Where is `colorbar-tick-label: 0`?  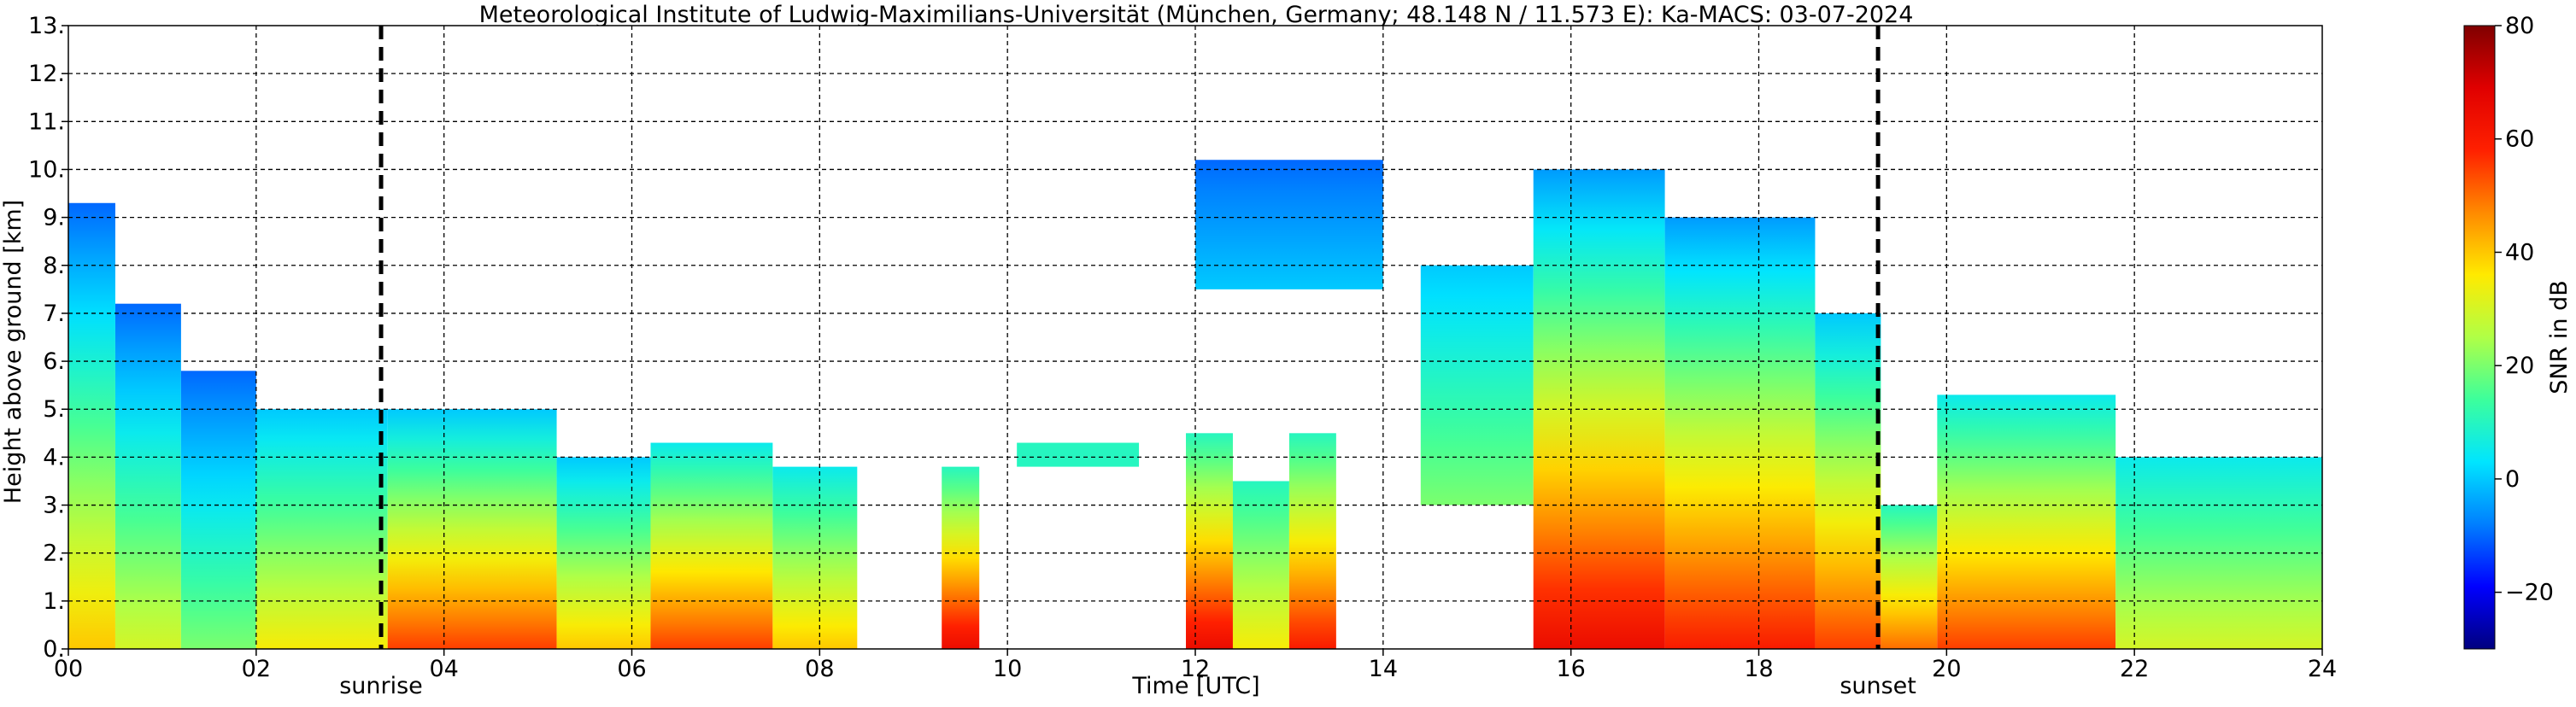 colorbar-tick-label: 0 is located at coordinates (2512, 480).